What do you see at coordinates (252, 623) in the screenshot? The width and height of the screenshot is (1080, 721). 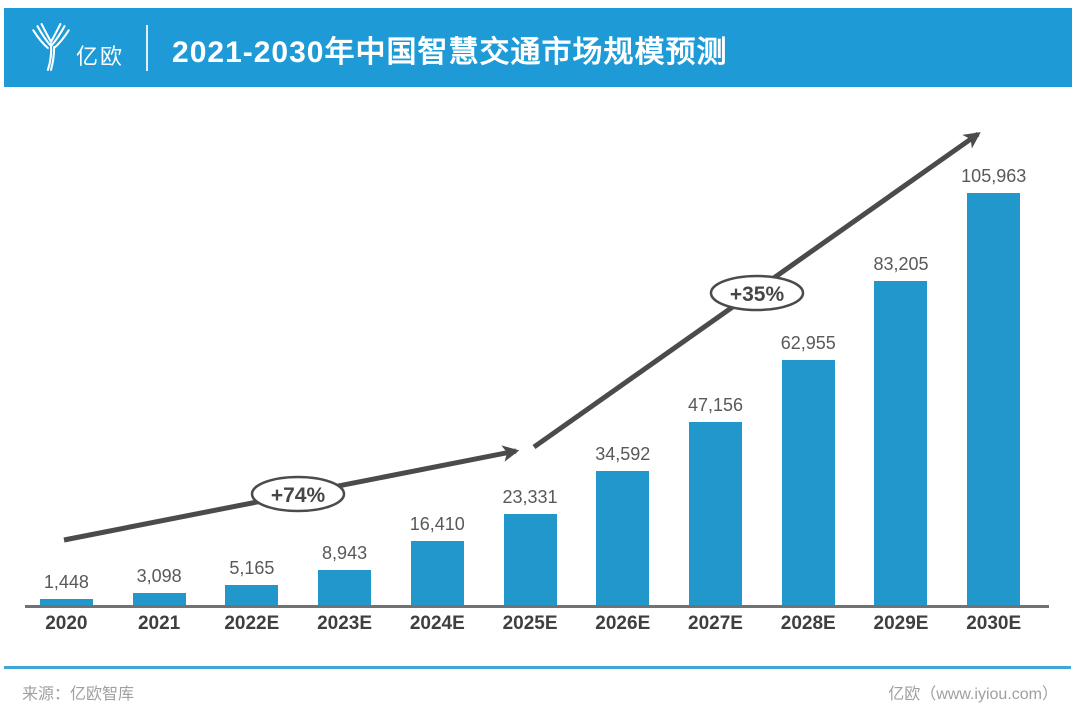 I see `x-tick-label: 2022E` at bounding box center [252, 623].